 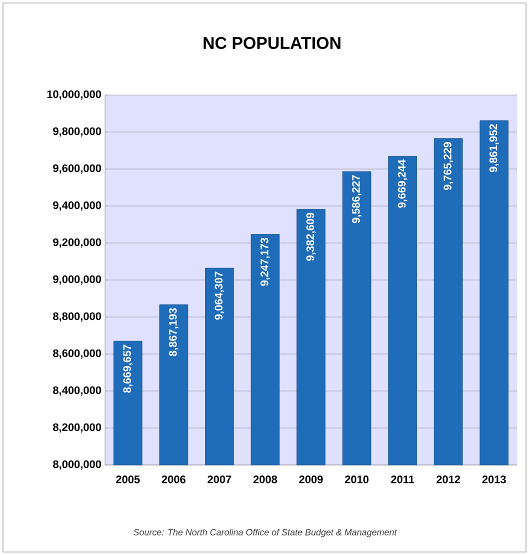 I want to click on x-tick-label: 2010, so click(x=356, y=480).